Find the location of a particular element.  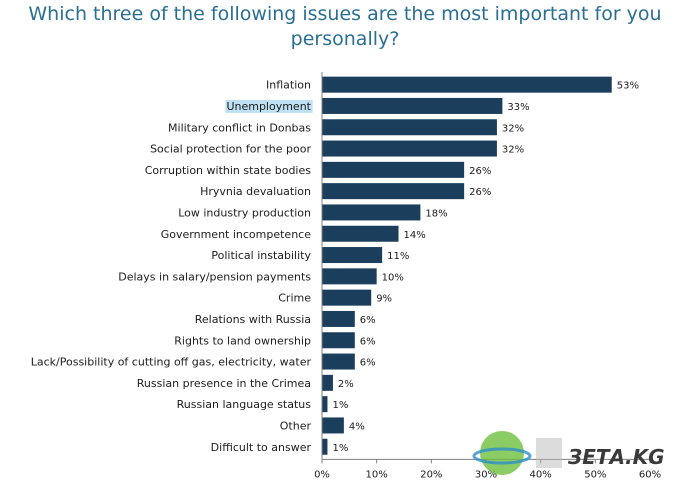

category-label: Difficult to answer is located at coordinates (261, 447).